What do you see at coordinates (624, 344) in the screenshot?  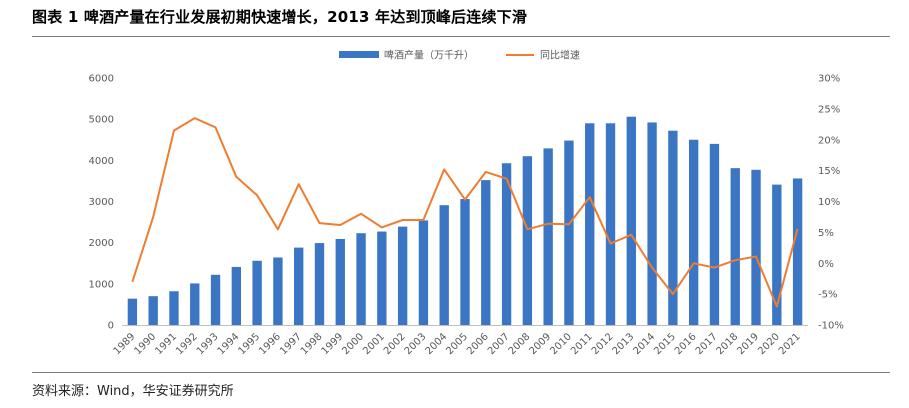 I see `x-tick-label: 2013` at bounding box center [624, 344].